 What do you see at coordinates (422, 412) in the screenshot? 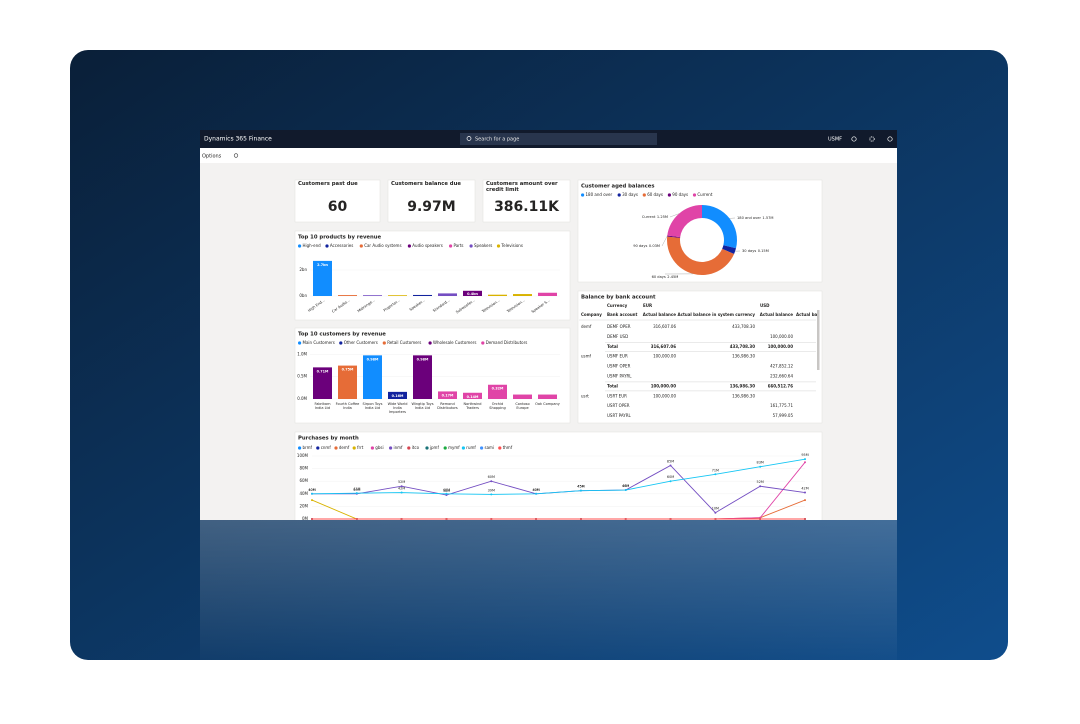
I see `x-tick-label-box: Wingtip Toys India Ltd` at bounding box center [422, 412].